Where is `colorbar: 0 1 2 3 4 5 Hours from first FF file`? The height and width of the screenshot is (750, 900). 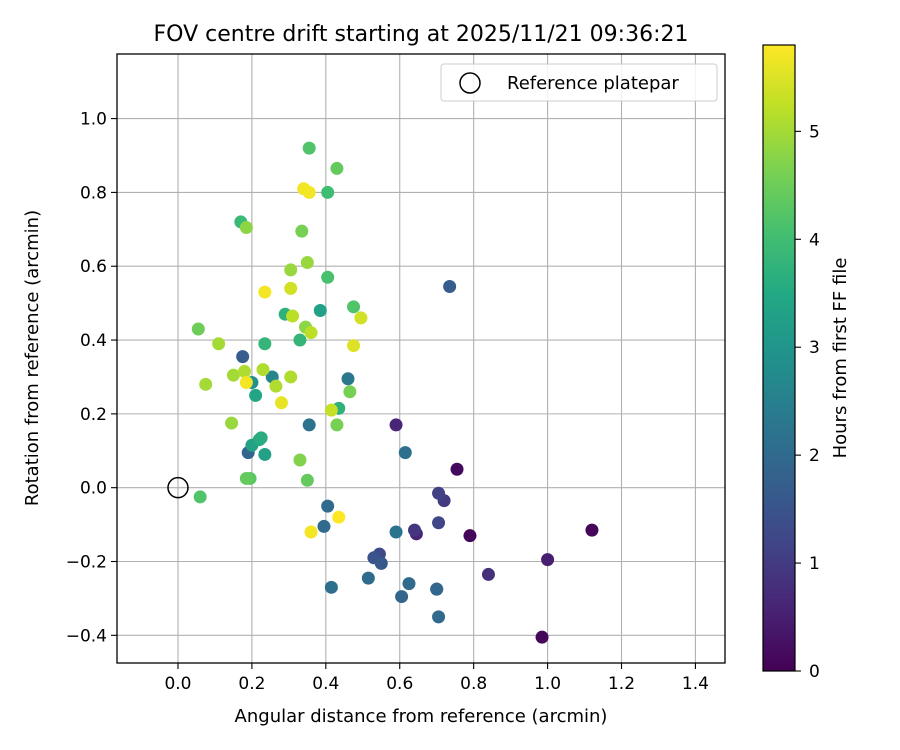
colorbar: 0 1 2 3 4 5 Hours from first FF file is located at coordinates (806, 363).